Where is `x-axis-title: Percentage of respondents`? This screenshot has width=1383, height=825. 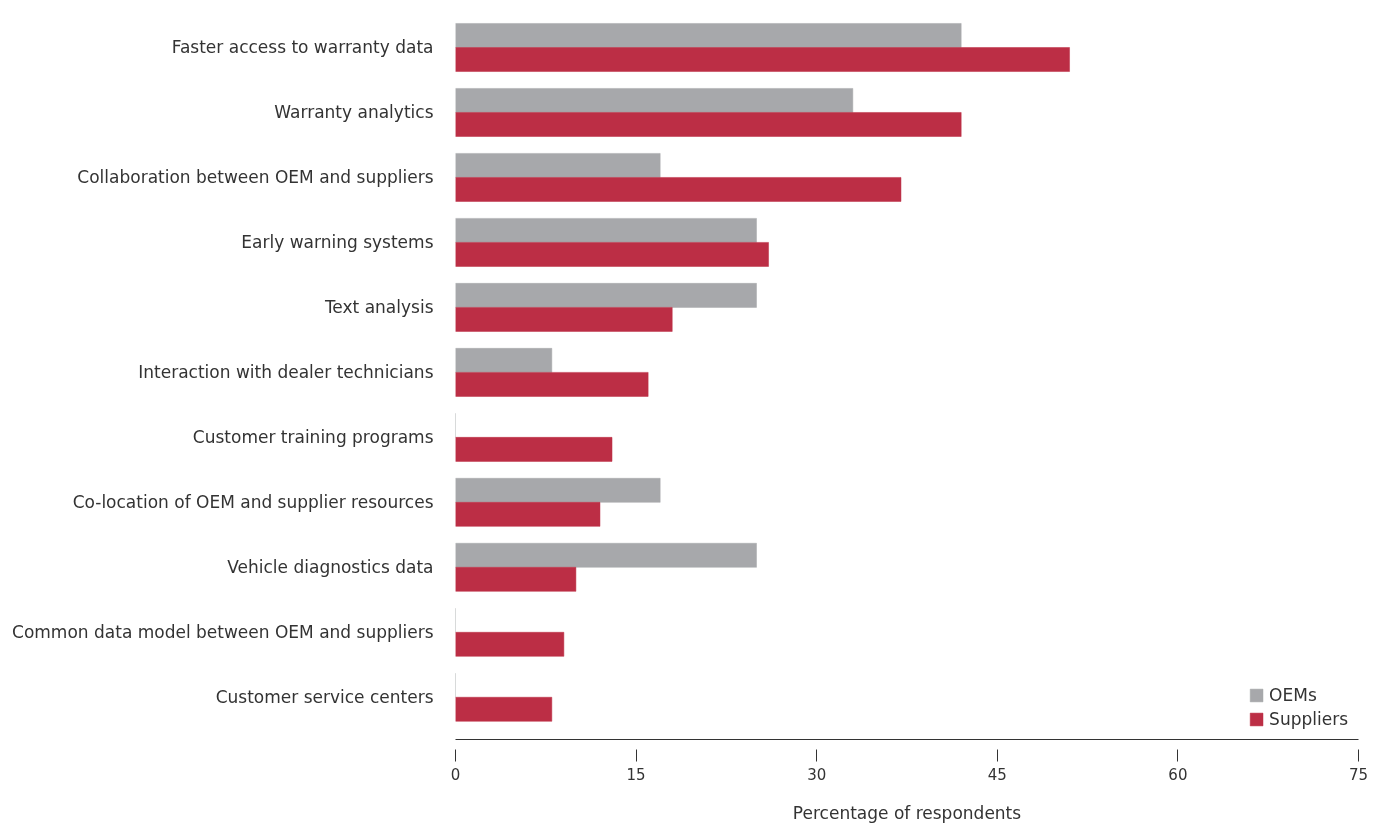
x-axis-title: Percentage of respondents is located at coordinates (907, 812).